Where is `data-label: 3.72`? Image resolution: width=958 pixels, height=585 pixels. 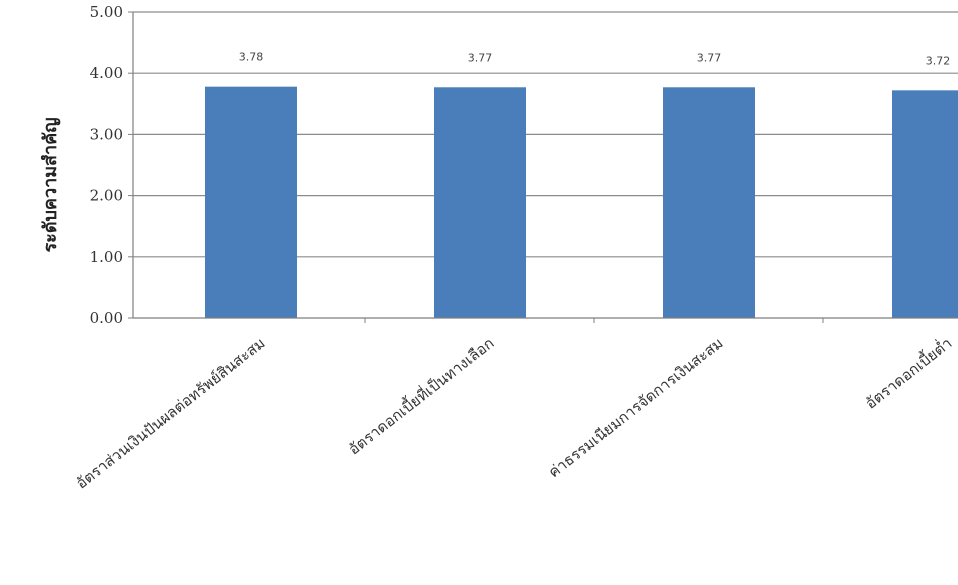
data-label: 3.72 is located at coordinates (938, 60).